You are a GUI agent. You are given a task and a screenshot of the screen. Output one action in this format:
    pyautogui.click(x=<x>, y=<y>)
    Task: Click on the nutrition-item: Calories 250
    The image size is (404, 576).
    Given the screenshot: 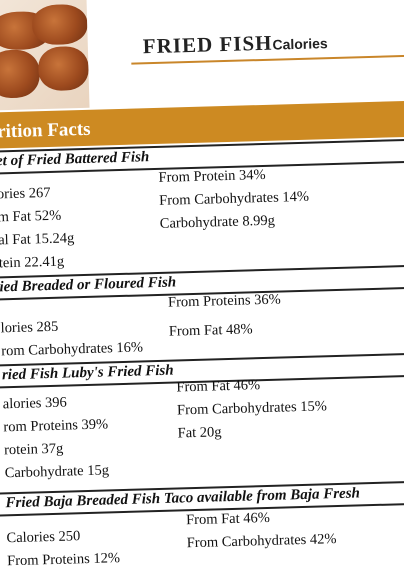 What is the action you would take?
    pyautogui.click(x=43, y=537)
    